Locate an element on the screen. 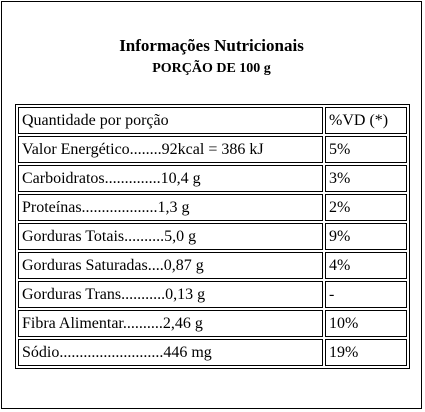 The height and width of the screenshot is (412, 425). row-item: Carboidratos..............10,4 g is located at coordinates (170, 178).